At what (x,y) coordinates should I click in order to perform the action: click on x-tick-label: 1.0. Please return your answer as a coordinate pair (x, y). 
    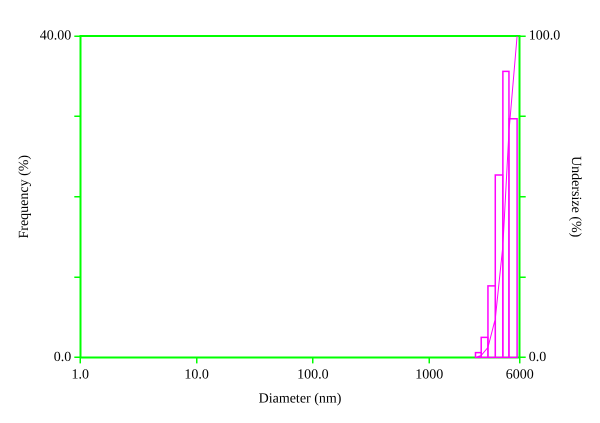
    Looking at the image, I should click on (81, 374).